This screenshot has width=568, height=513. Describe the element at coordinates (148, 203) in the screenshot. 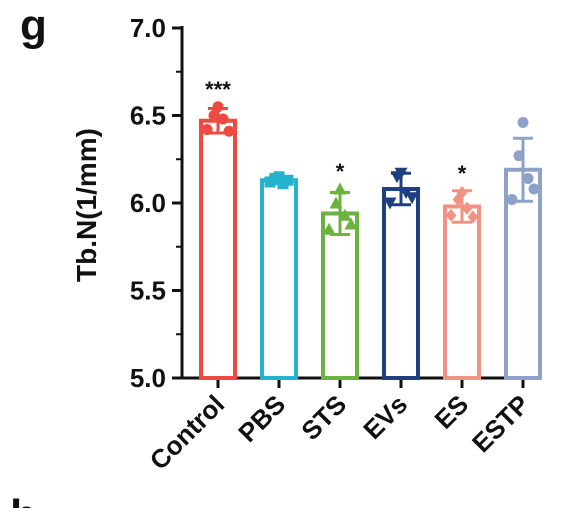

I see `y-tick-label: 6.0` at that location.